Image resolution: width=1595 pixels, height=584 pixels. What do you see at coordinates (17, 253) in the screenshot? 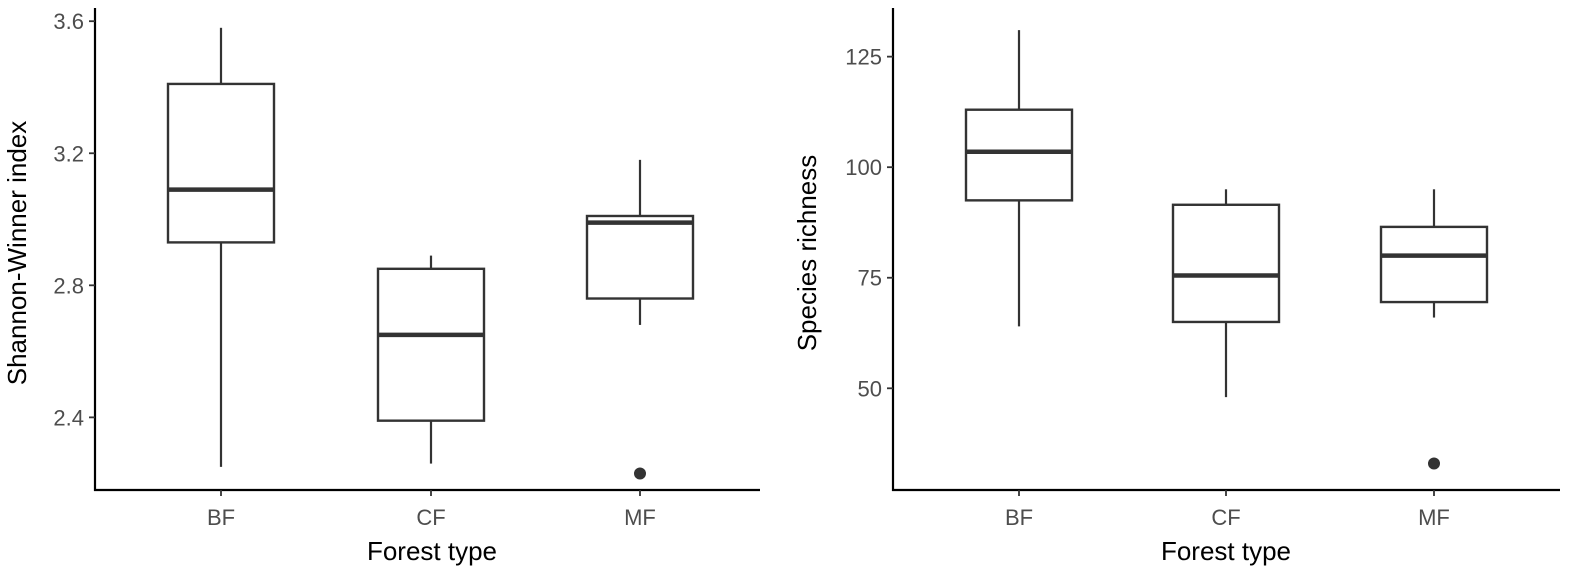
I see `y-axis-title: Shannon-Winner index` at bounding box center [17, 253].